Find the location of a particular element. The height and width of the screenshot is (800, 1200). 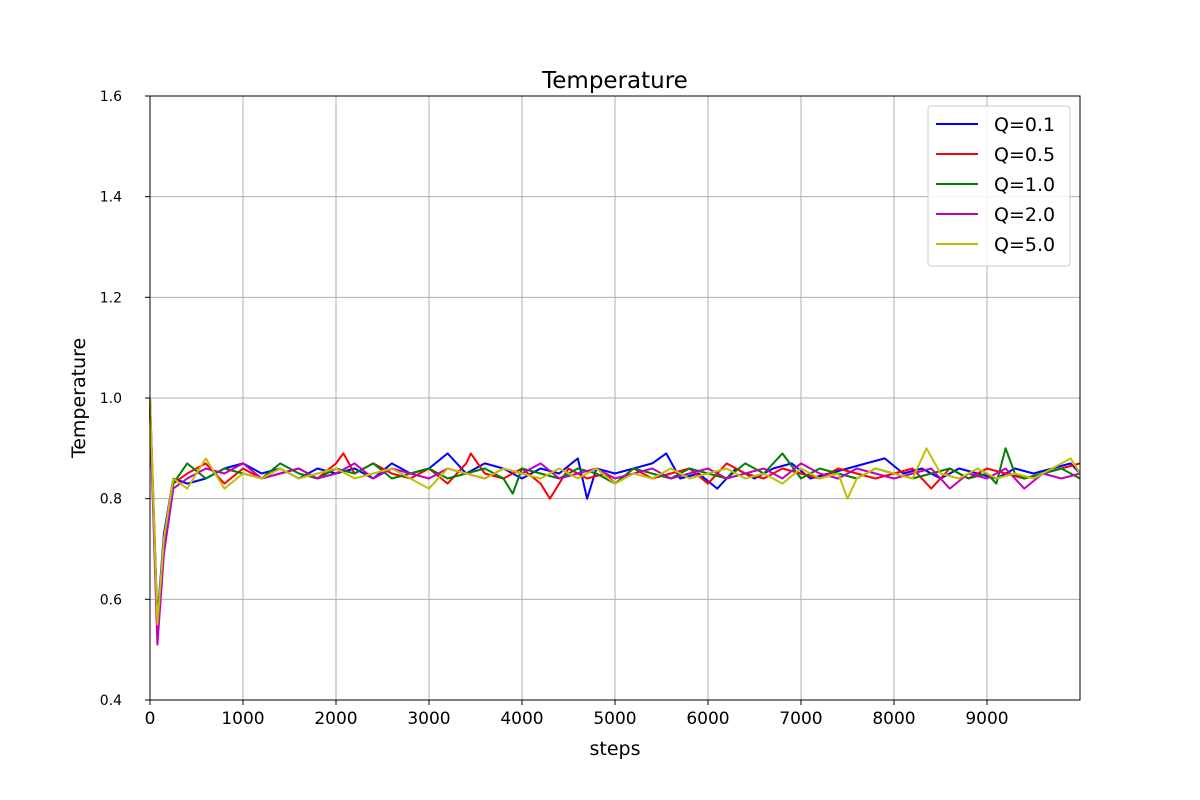

x-tick-label: 0 is located at coordinates (150, 719).